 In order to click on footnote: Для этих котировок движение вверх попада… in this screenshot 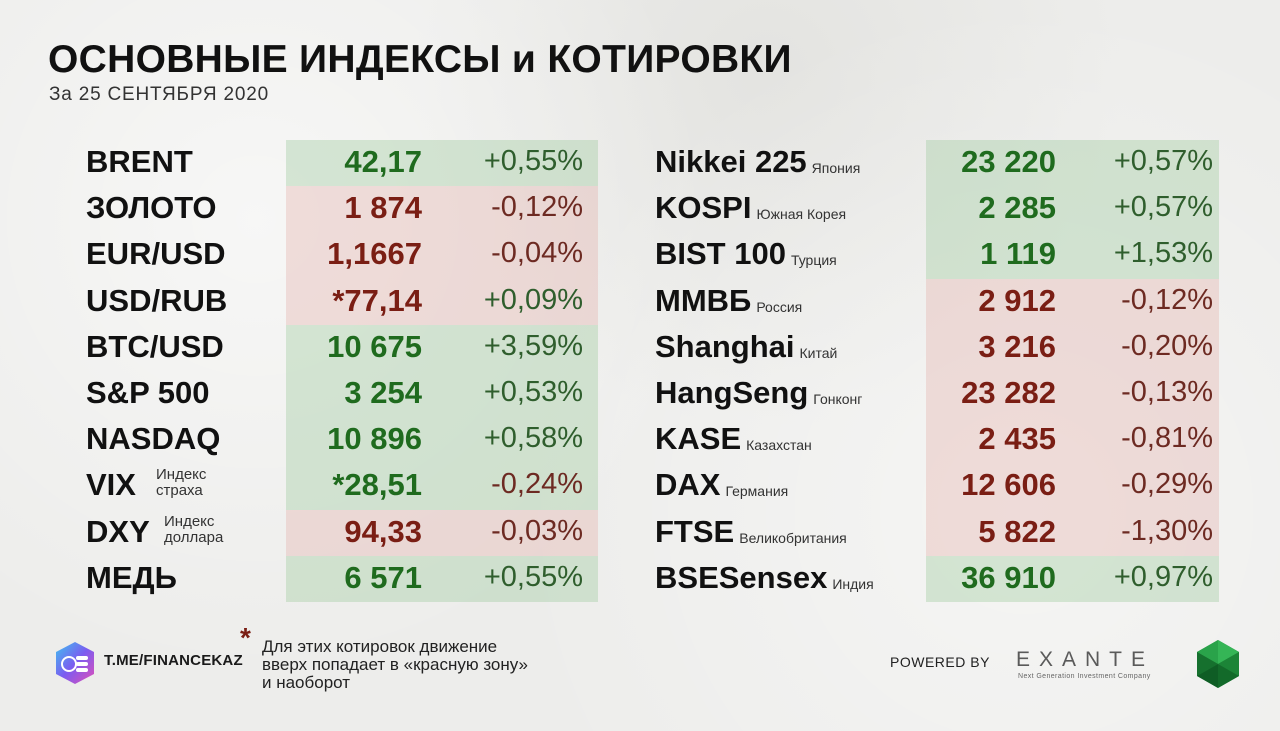, I will do `click(447, 665)`.